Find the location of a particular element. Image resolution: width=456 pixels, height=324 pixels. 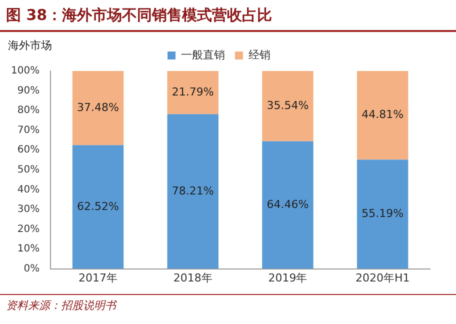

y-tick-label: 20% is located at coordinates (28, 229).